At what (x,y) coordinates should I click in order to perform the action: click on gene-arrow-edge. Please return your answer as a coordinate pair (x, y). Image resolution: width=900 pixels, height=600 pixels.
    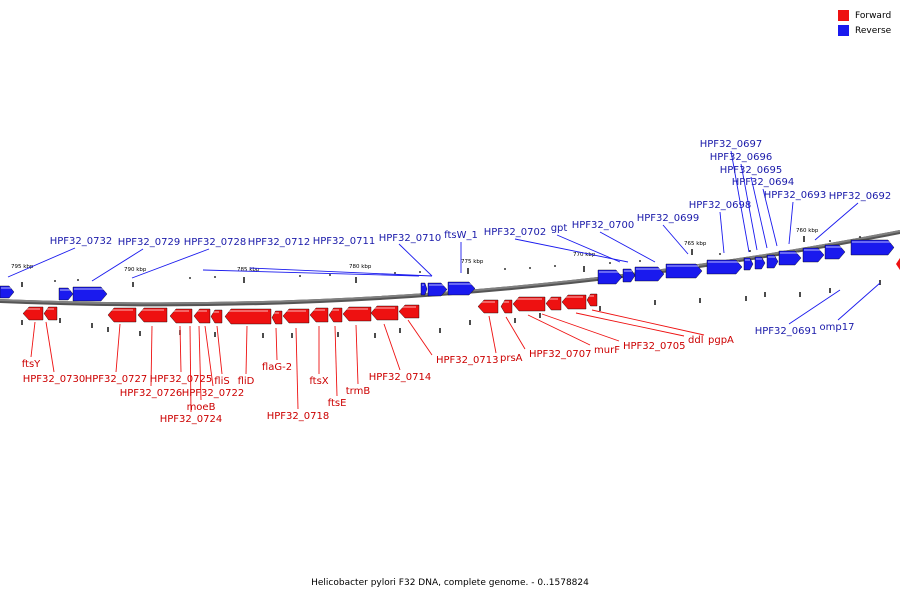
    Looking at the image, I should click on (898, 264).